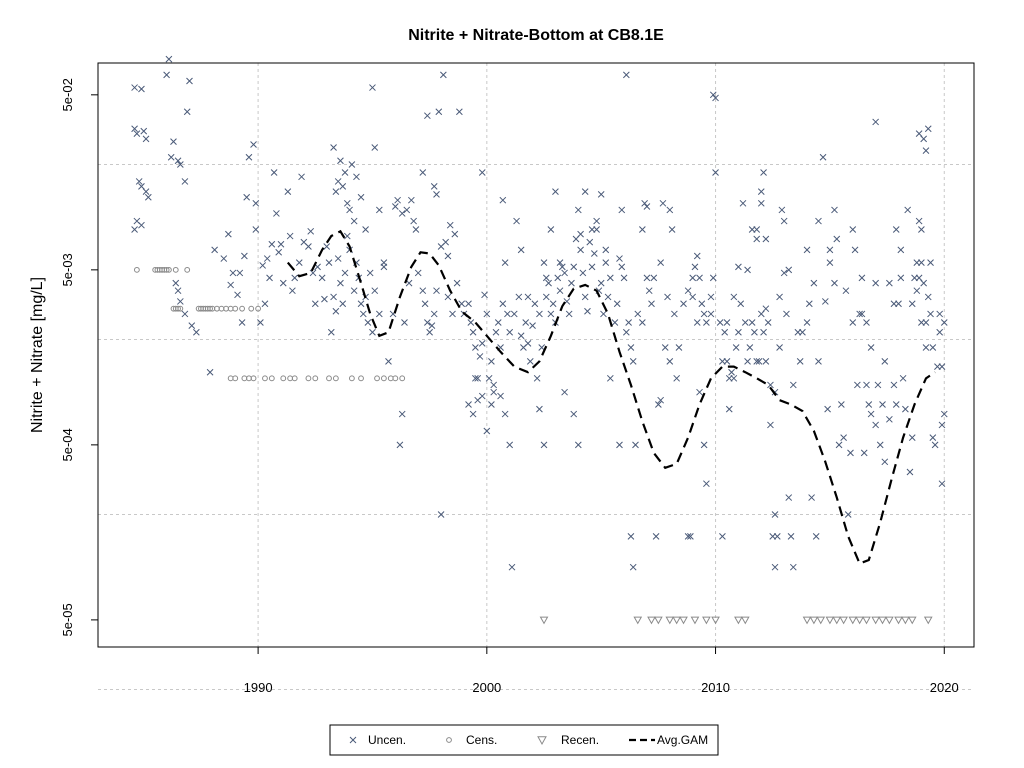 The height and width of the screenshot is (768, 1024). Describe the element at coordinates (67, 269) in the screenshot. I see `y-tick-label-2: 5e-03` at that location.